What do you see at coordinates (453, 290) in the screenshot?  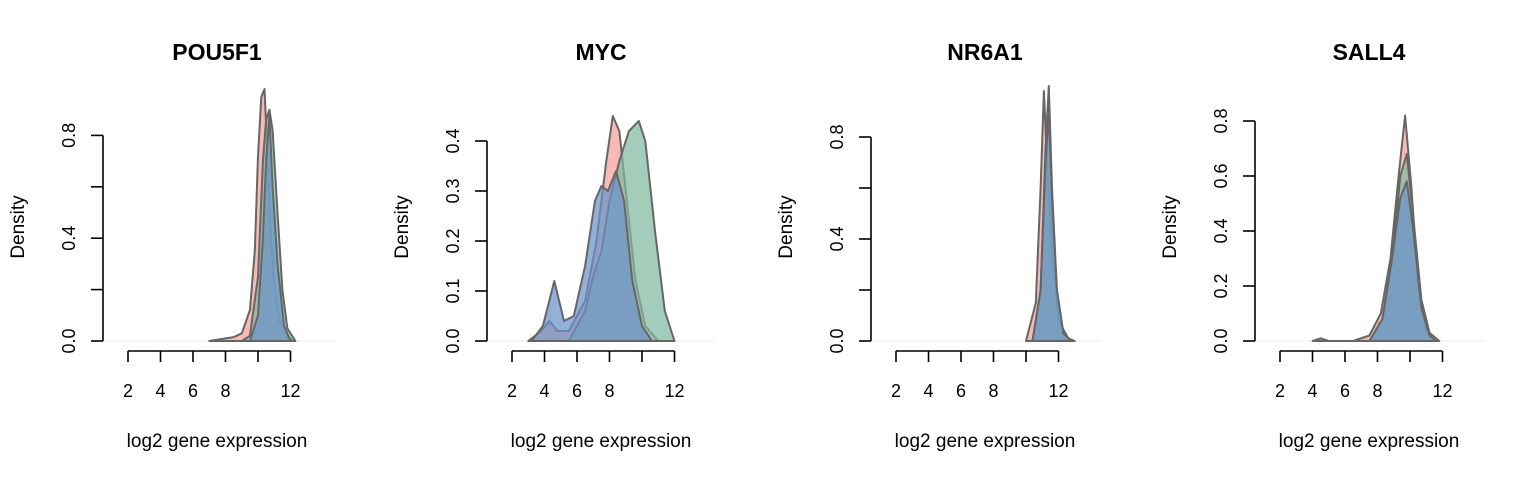 I see `y-tick-label: 0.1` at bounding box center [453, 290].